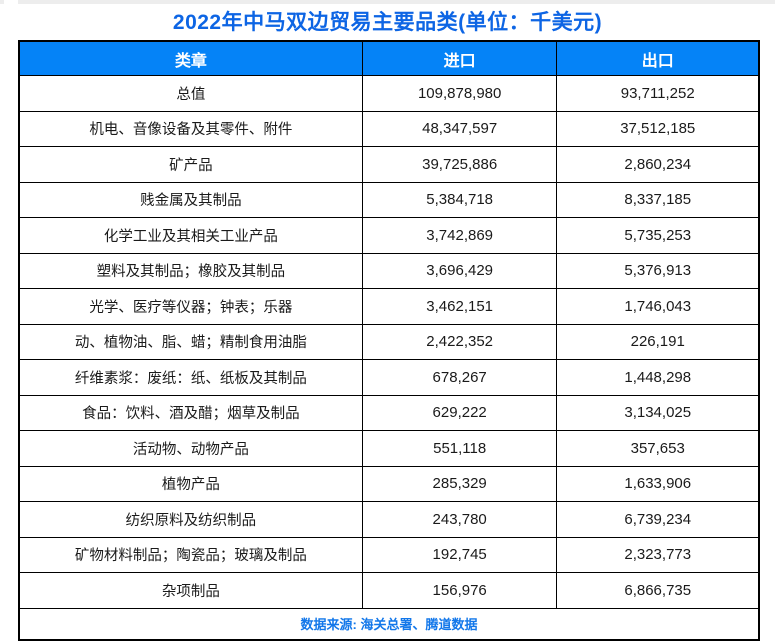 This screenshot has width=775, height=641. What do you see at coordinates (459, 270) in the screenshot?
I see `import-value-cell: 3,696,429` at bounding box center [459, 270].